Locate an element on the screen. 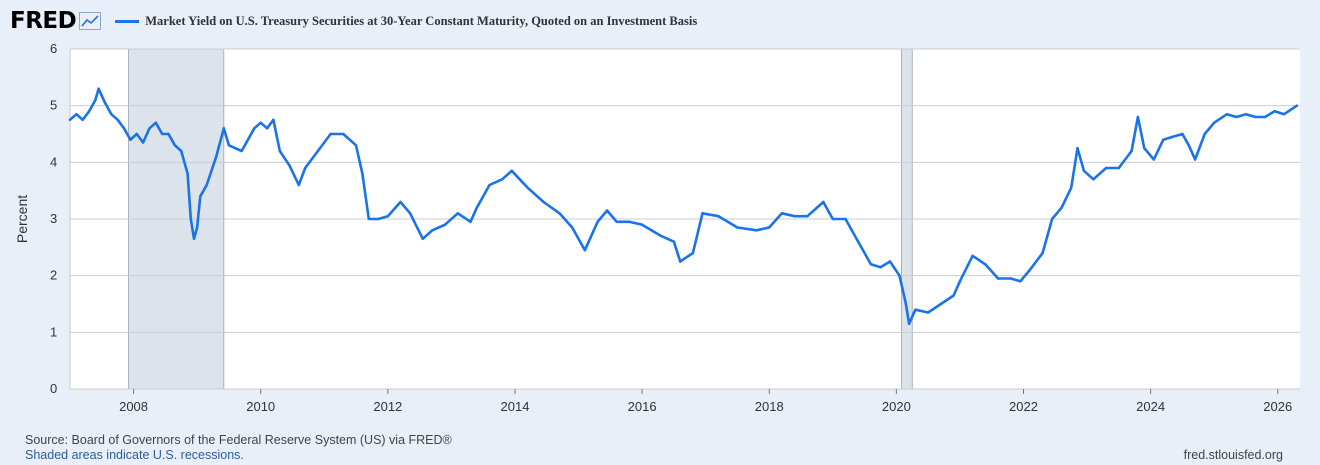  x-tick-label: 2014 is located at coordinates (515, 406).